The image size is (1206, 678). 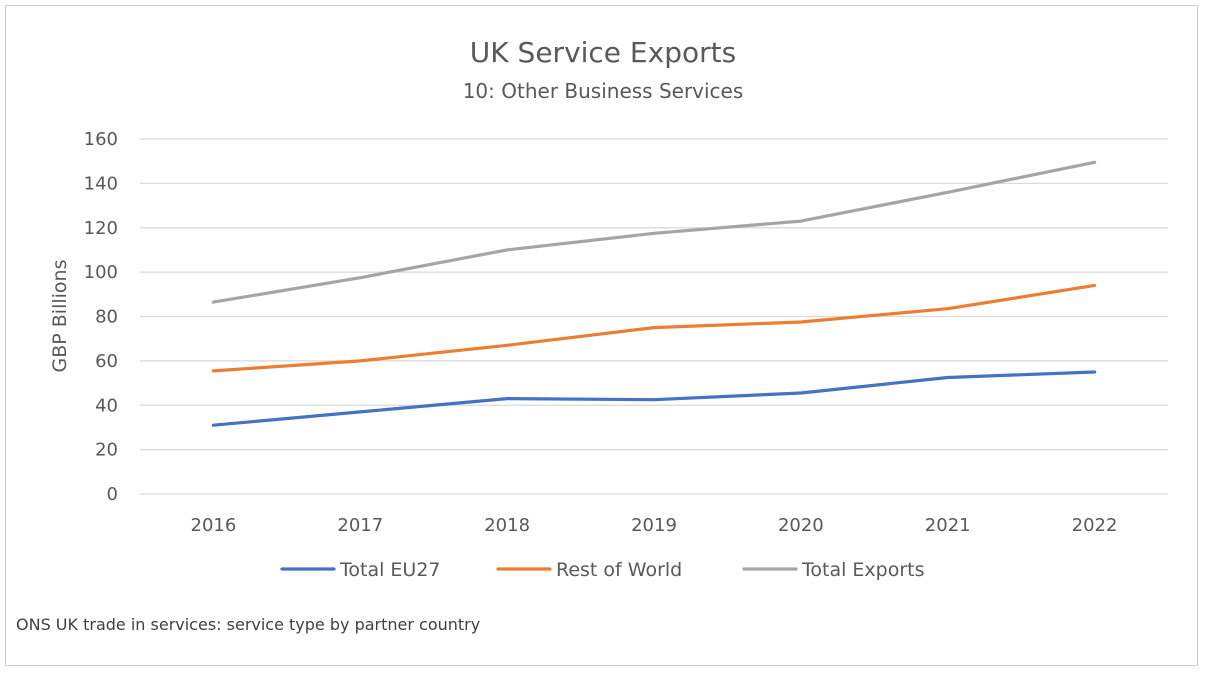 What do you see at coordinates (1095, 525) in the screenshot?
I see `x-tick-label-2022: 2022` at bounding box center [1095, 525].